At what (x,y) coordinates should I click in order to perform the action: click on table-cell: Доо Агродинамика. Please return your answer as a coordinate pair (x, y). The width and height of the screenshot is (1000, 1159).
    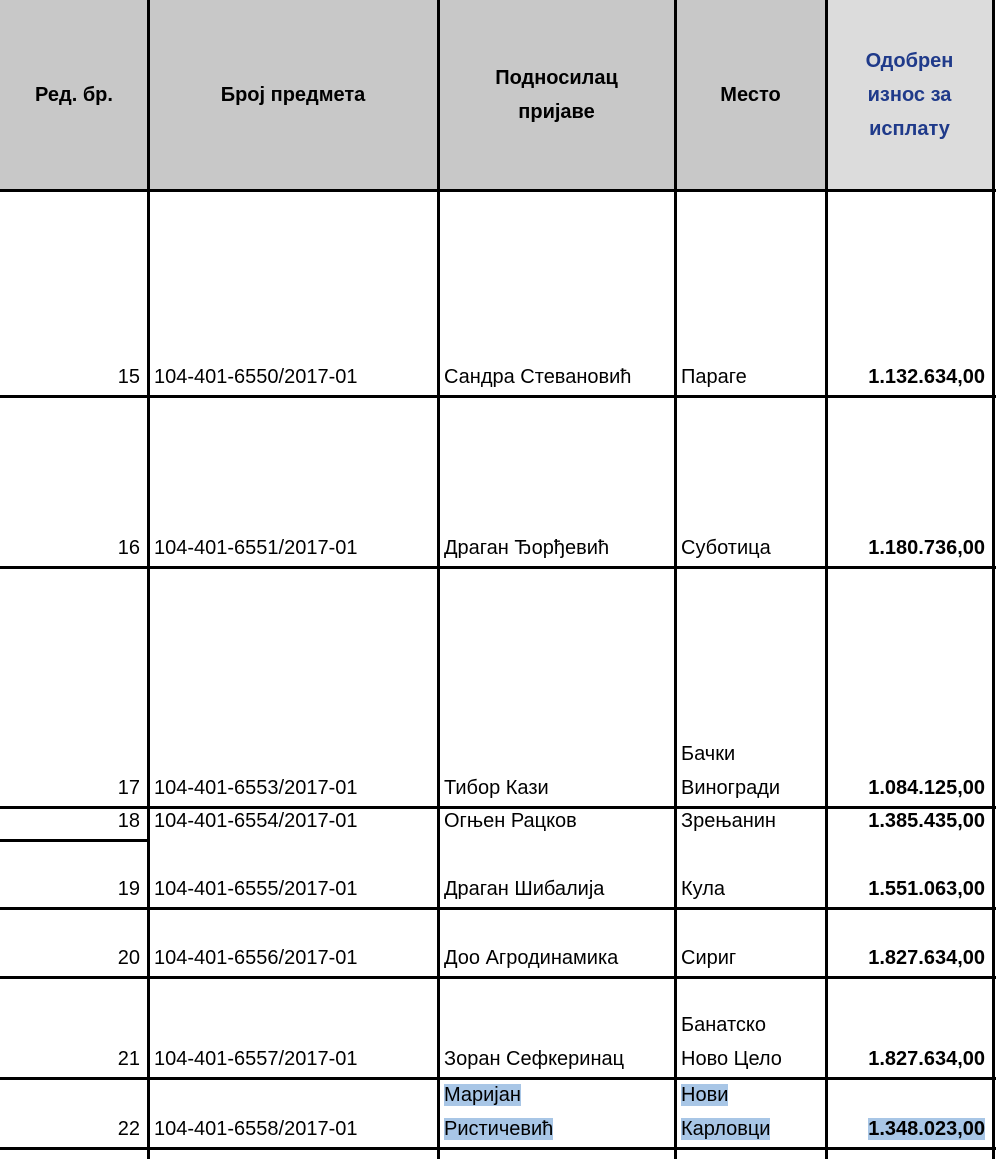
    Looking at the image, I should click on (558, 958).